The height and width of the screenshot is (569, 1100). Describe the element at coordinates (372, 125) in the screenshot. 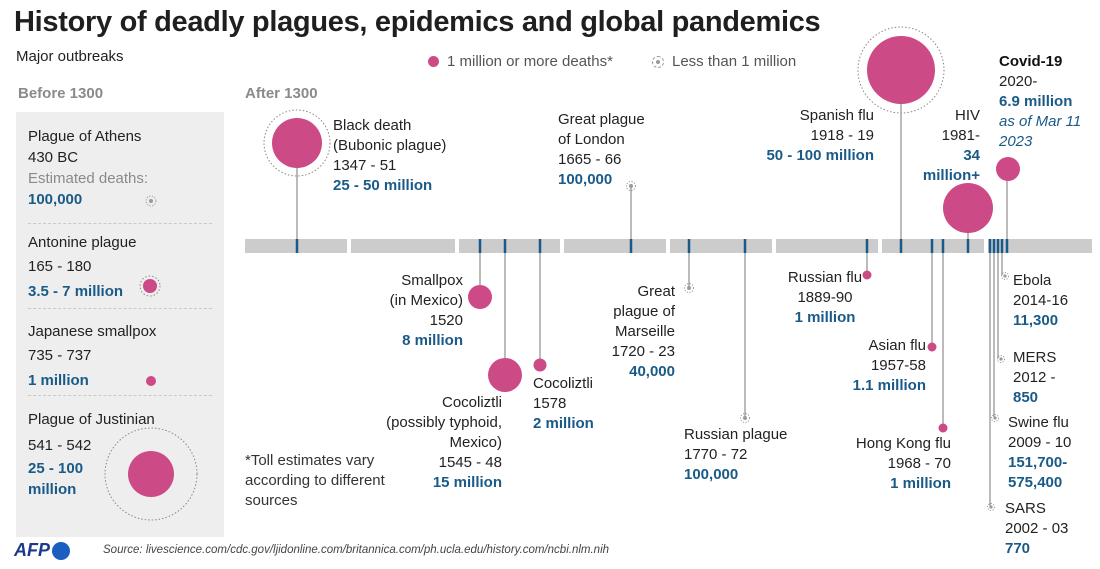

I see `event-name: Black death` at that location.